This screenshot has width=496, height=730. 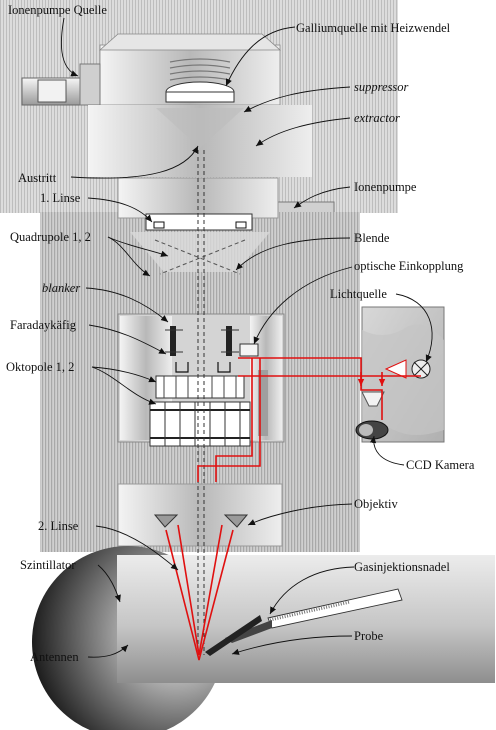 I want to click on gallium-source, so click(x=200, y=80).